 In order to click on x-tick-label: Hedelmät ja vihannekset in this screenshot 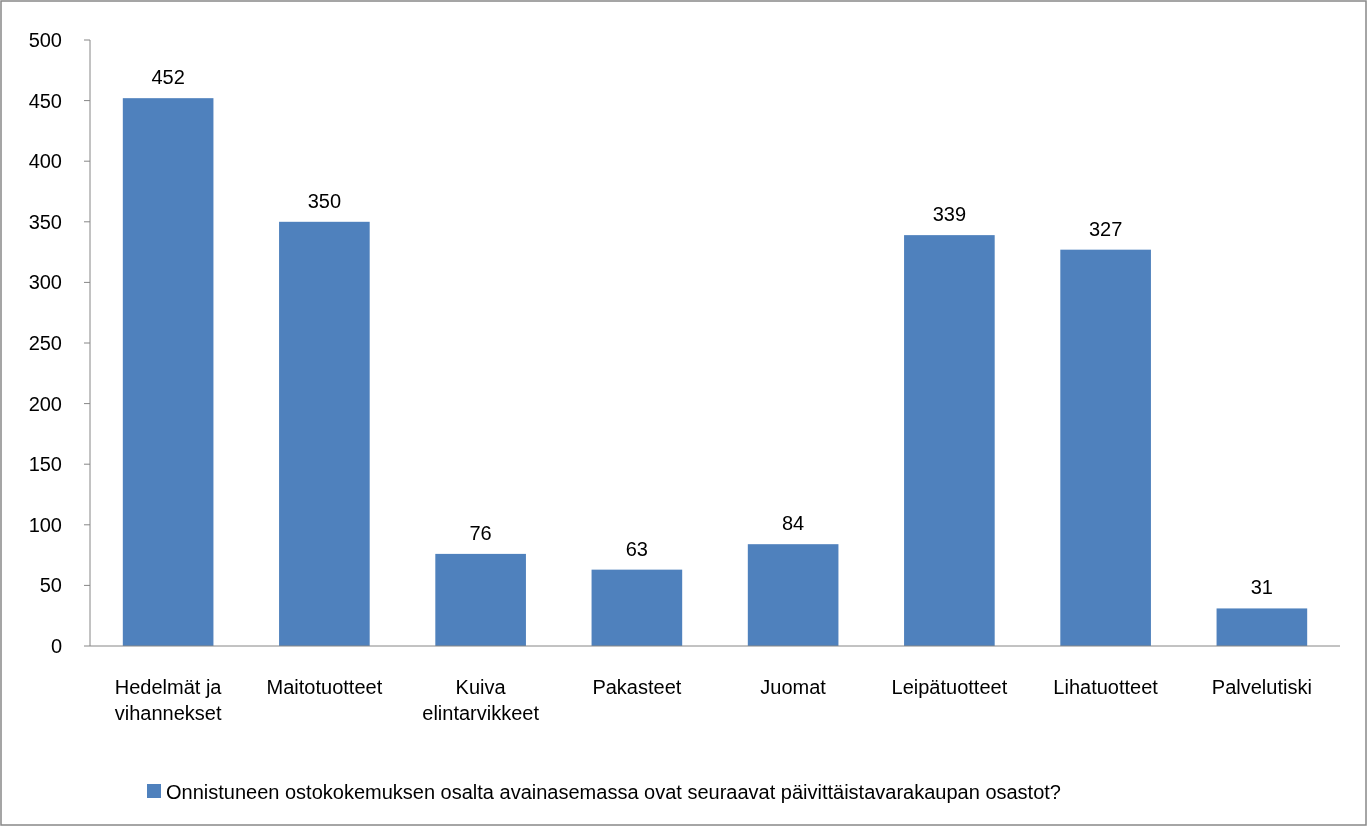, I will do `click(168, 700)`.